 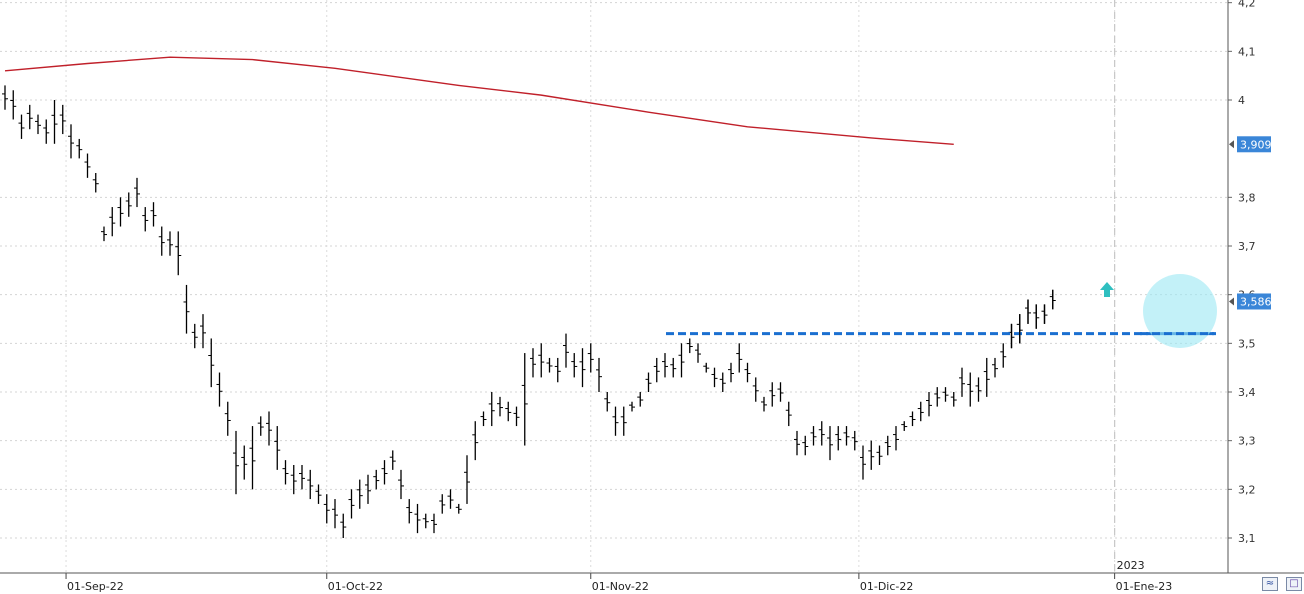 I want to click on y-tick-label: 3,7, so click(x=1247, y=246).